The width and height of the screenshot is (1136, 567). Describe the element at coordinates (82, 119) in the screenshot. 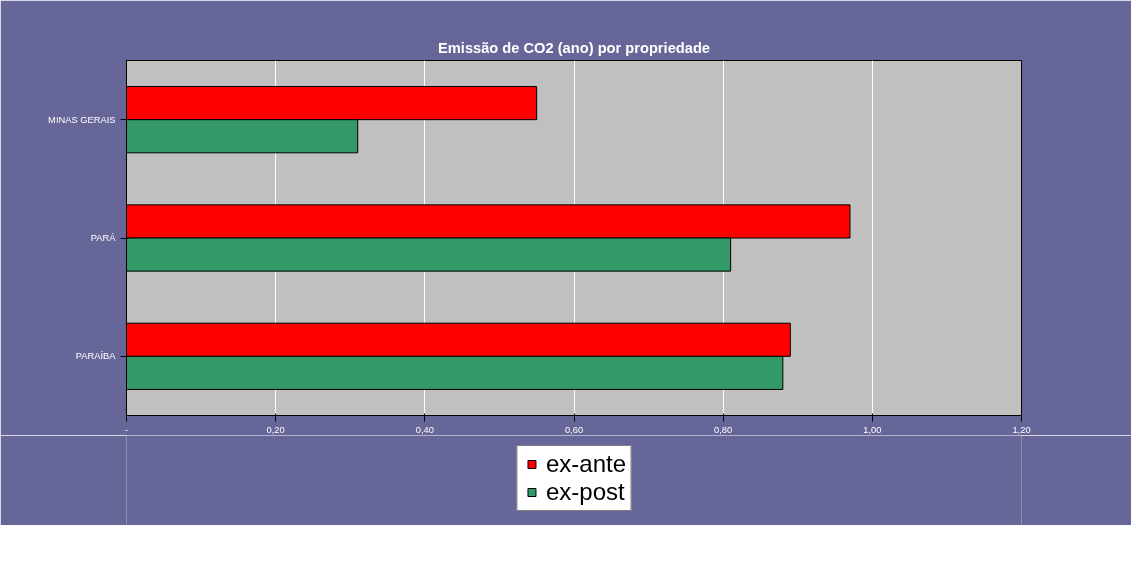

I see `y-tick-label: MINAS GERAIS` at that location.